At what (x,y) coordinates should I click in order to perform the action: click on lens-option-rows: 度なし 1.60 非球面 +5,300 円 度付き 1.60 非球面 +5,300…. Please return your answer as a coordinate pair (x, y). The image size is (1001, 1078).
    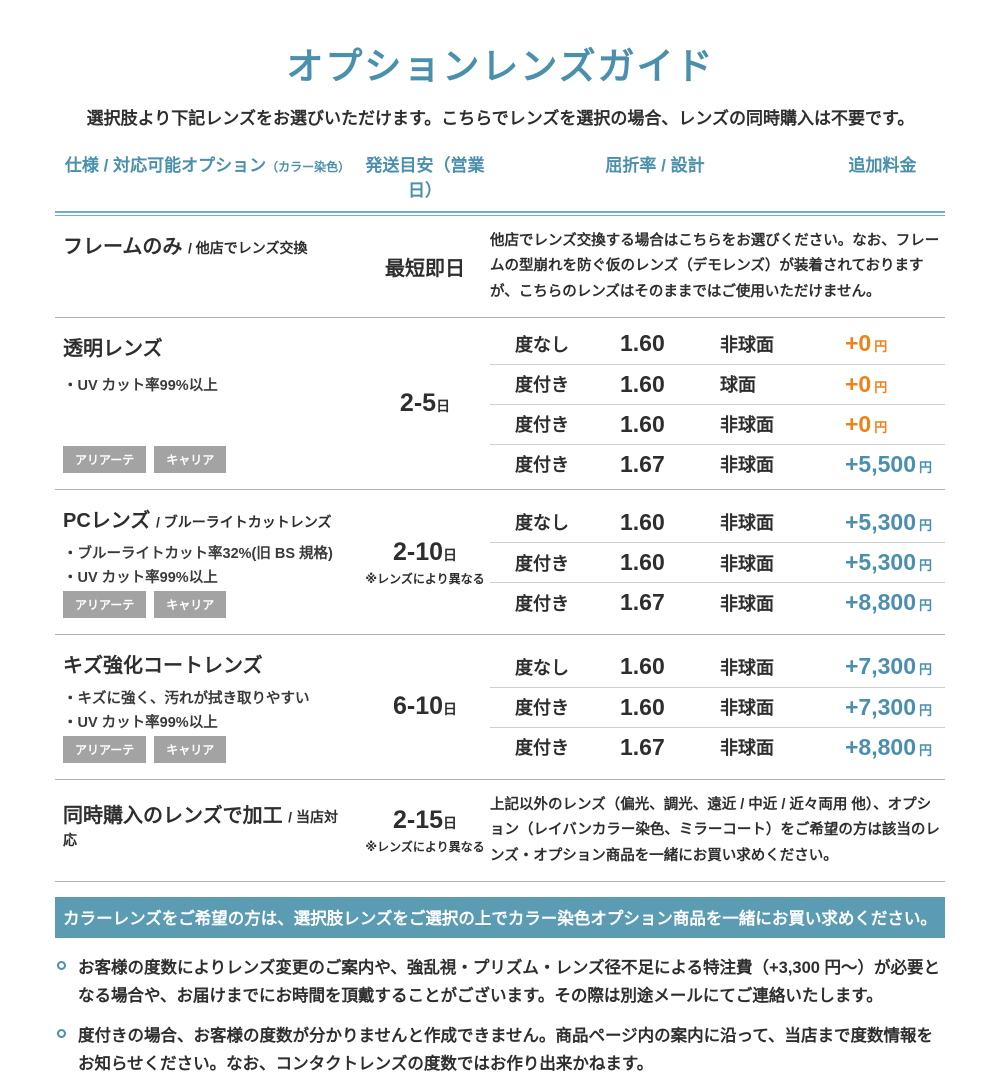
    Looking at the image, I should click on (717, 562).